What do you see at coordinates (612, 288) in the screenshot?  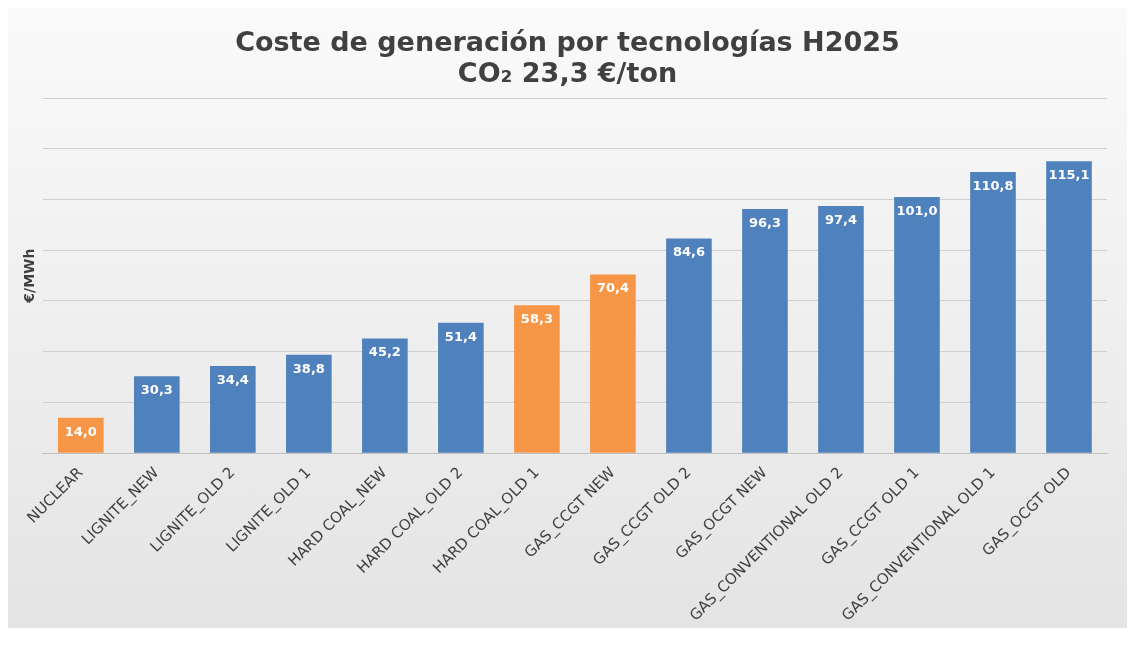 I see `data-label: 70,4` at bounding box center [612, 288].